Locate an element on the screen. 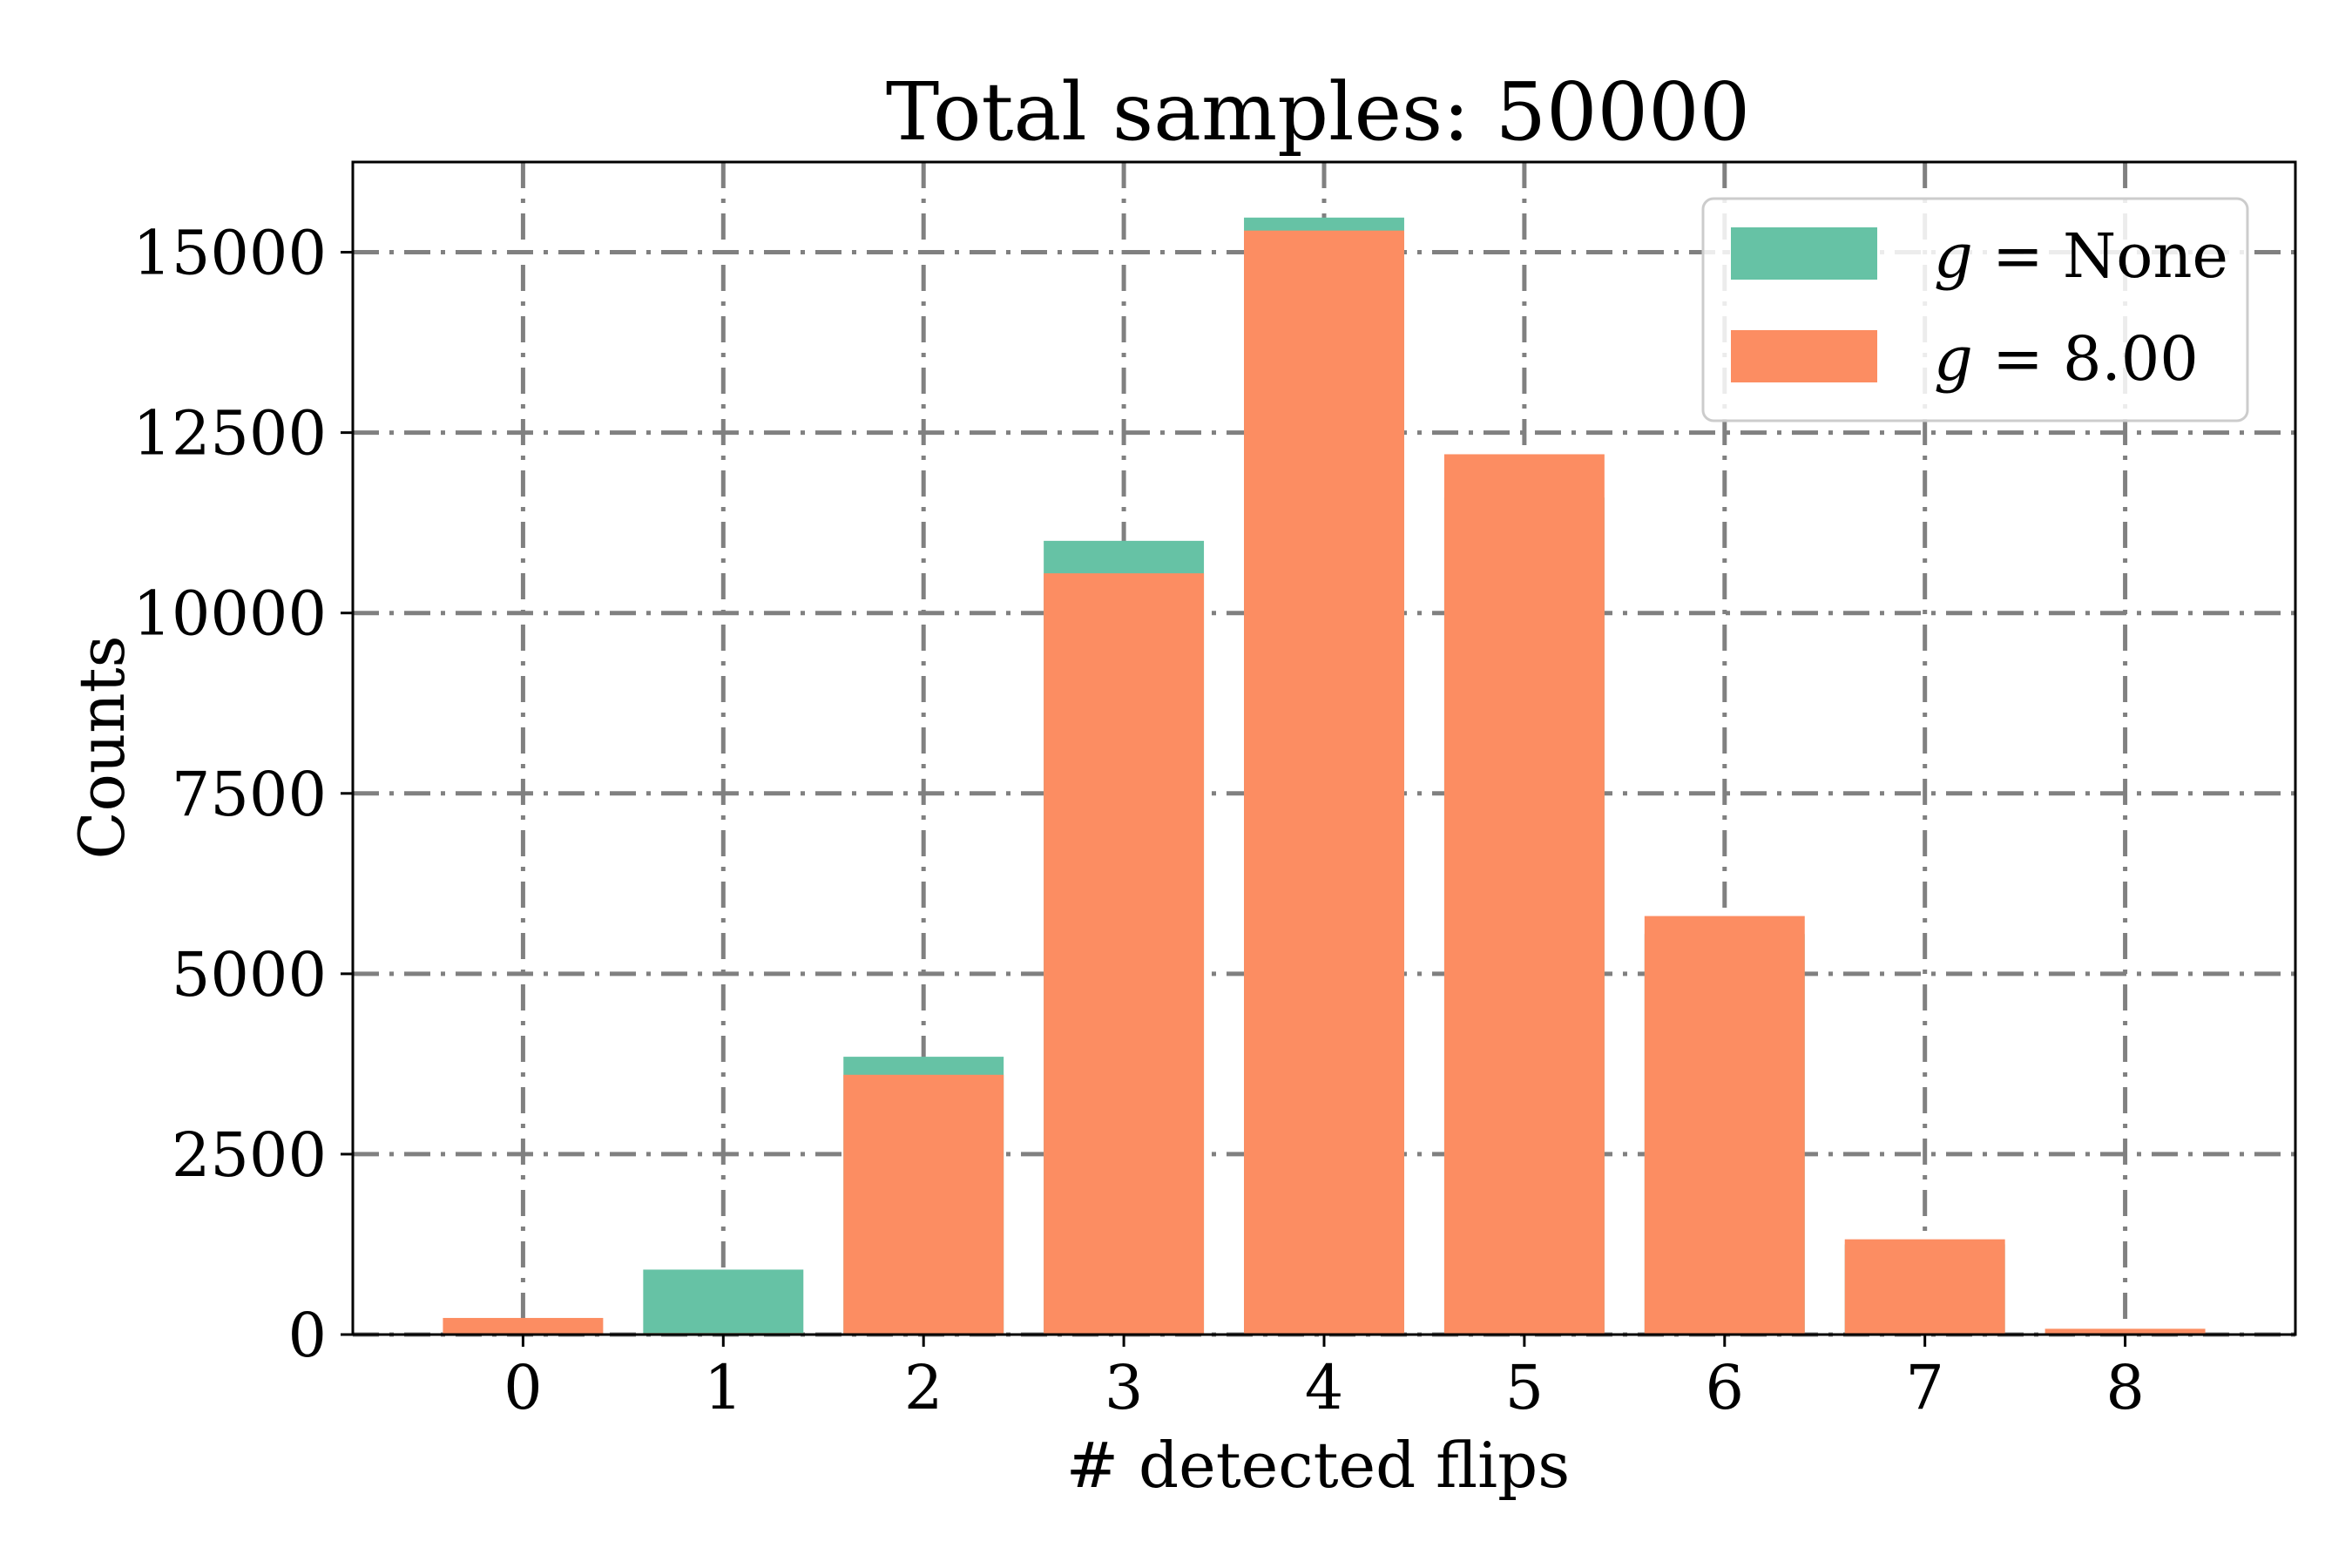  chart-title: Total samples: 50000 is located at coordinates (1318, 112).